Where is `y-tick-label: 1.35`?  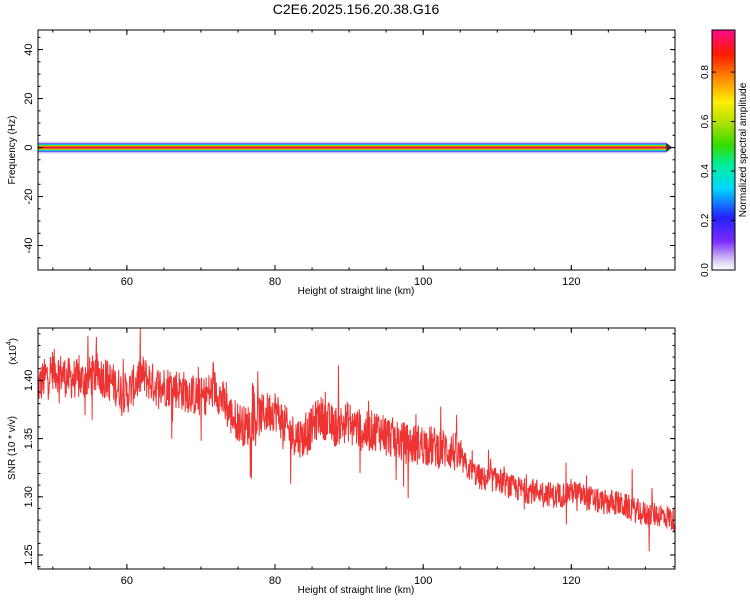
y-tick-label: 1.35 is located at coordinates (29, 438).